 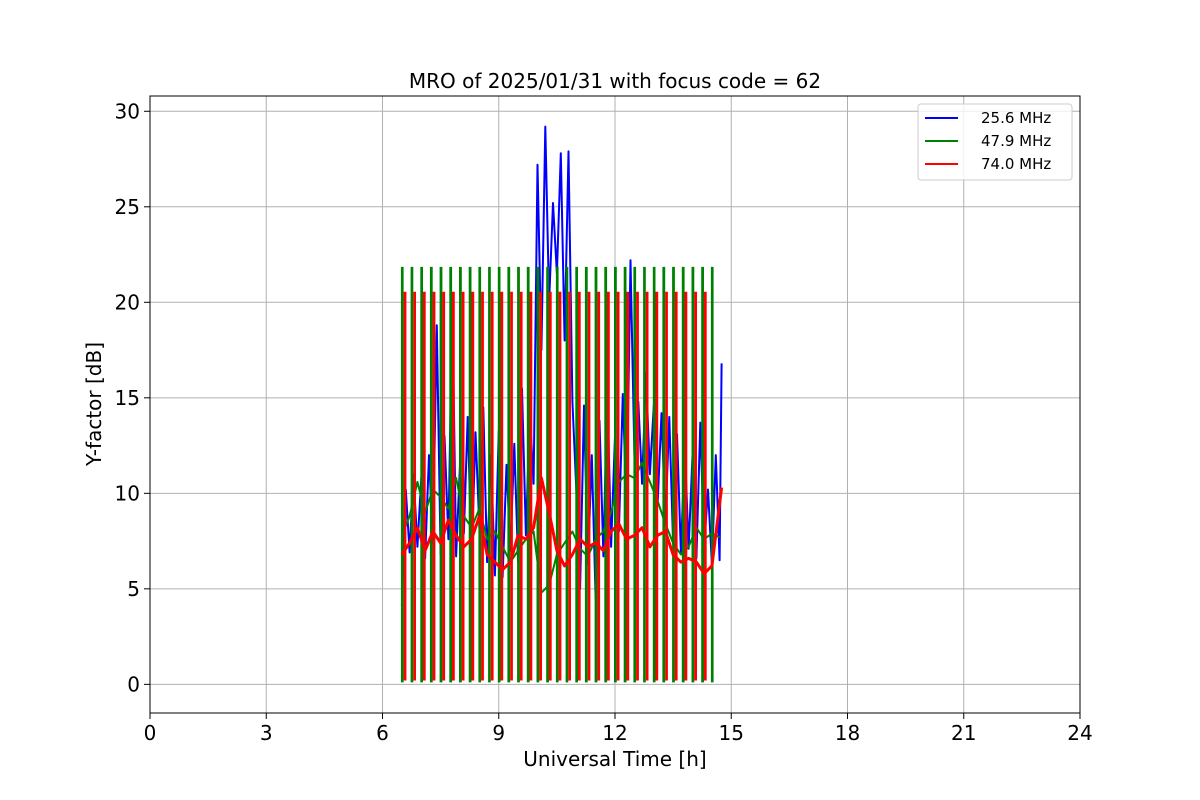 I want to click on x-tick-label: 15, so click(x=731, y=733).